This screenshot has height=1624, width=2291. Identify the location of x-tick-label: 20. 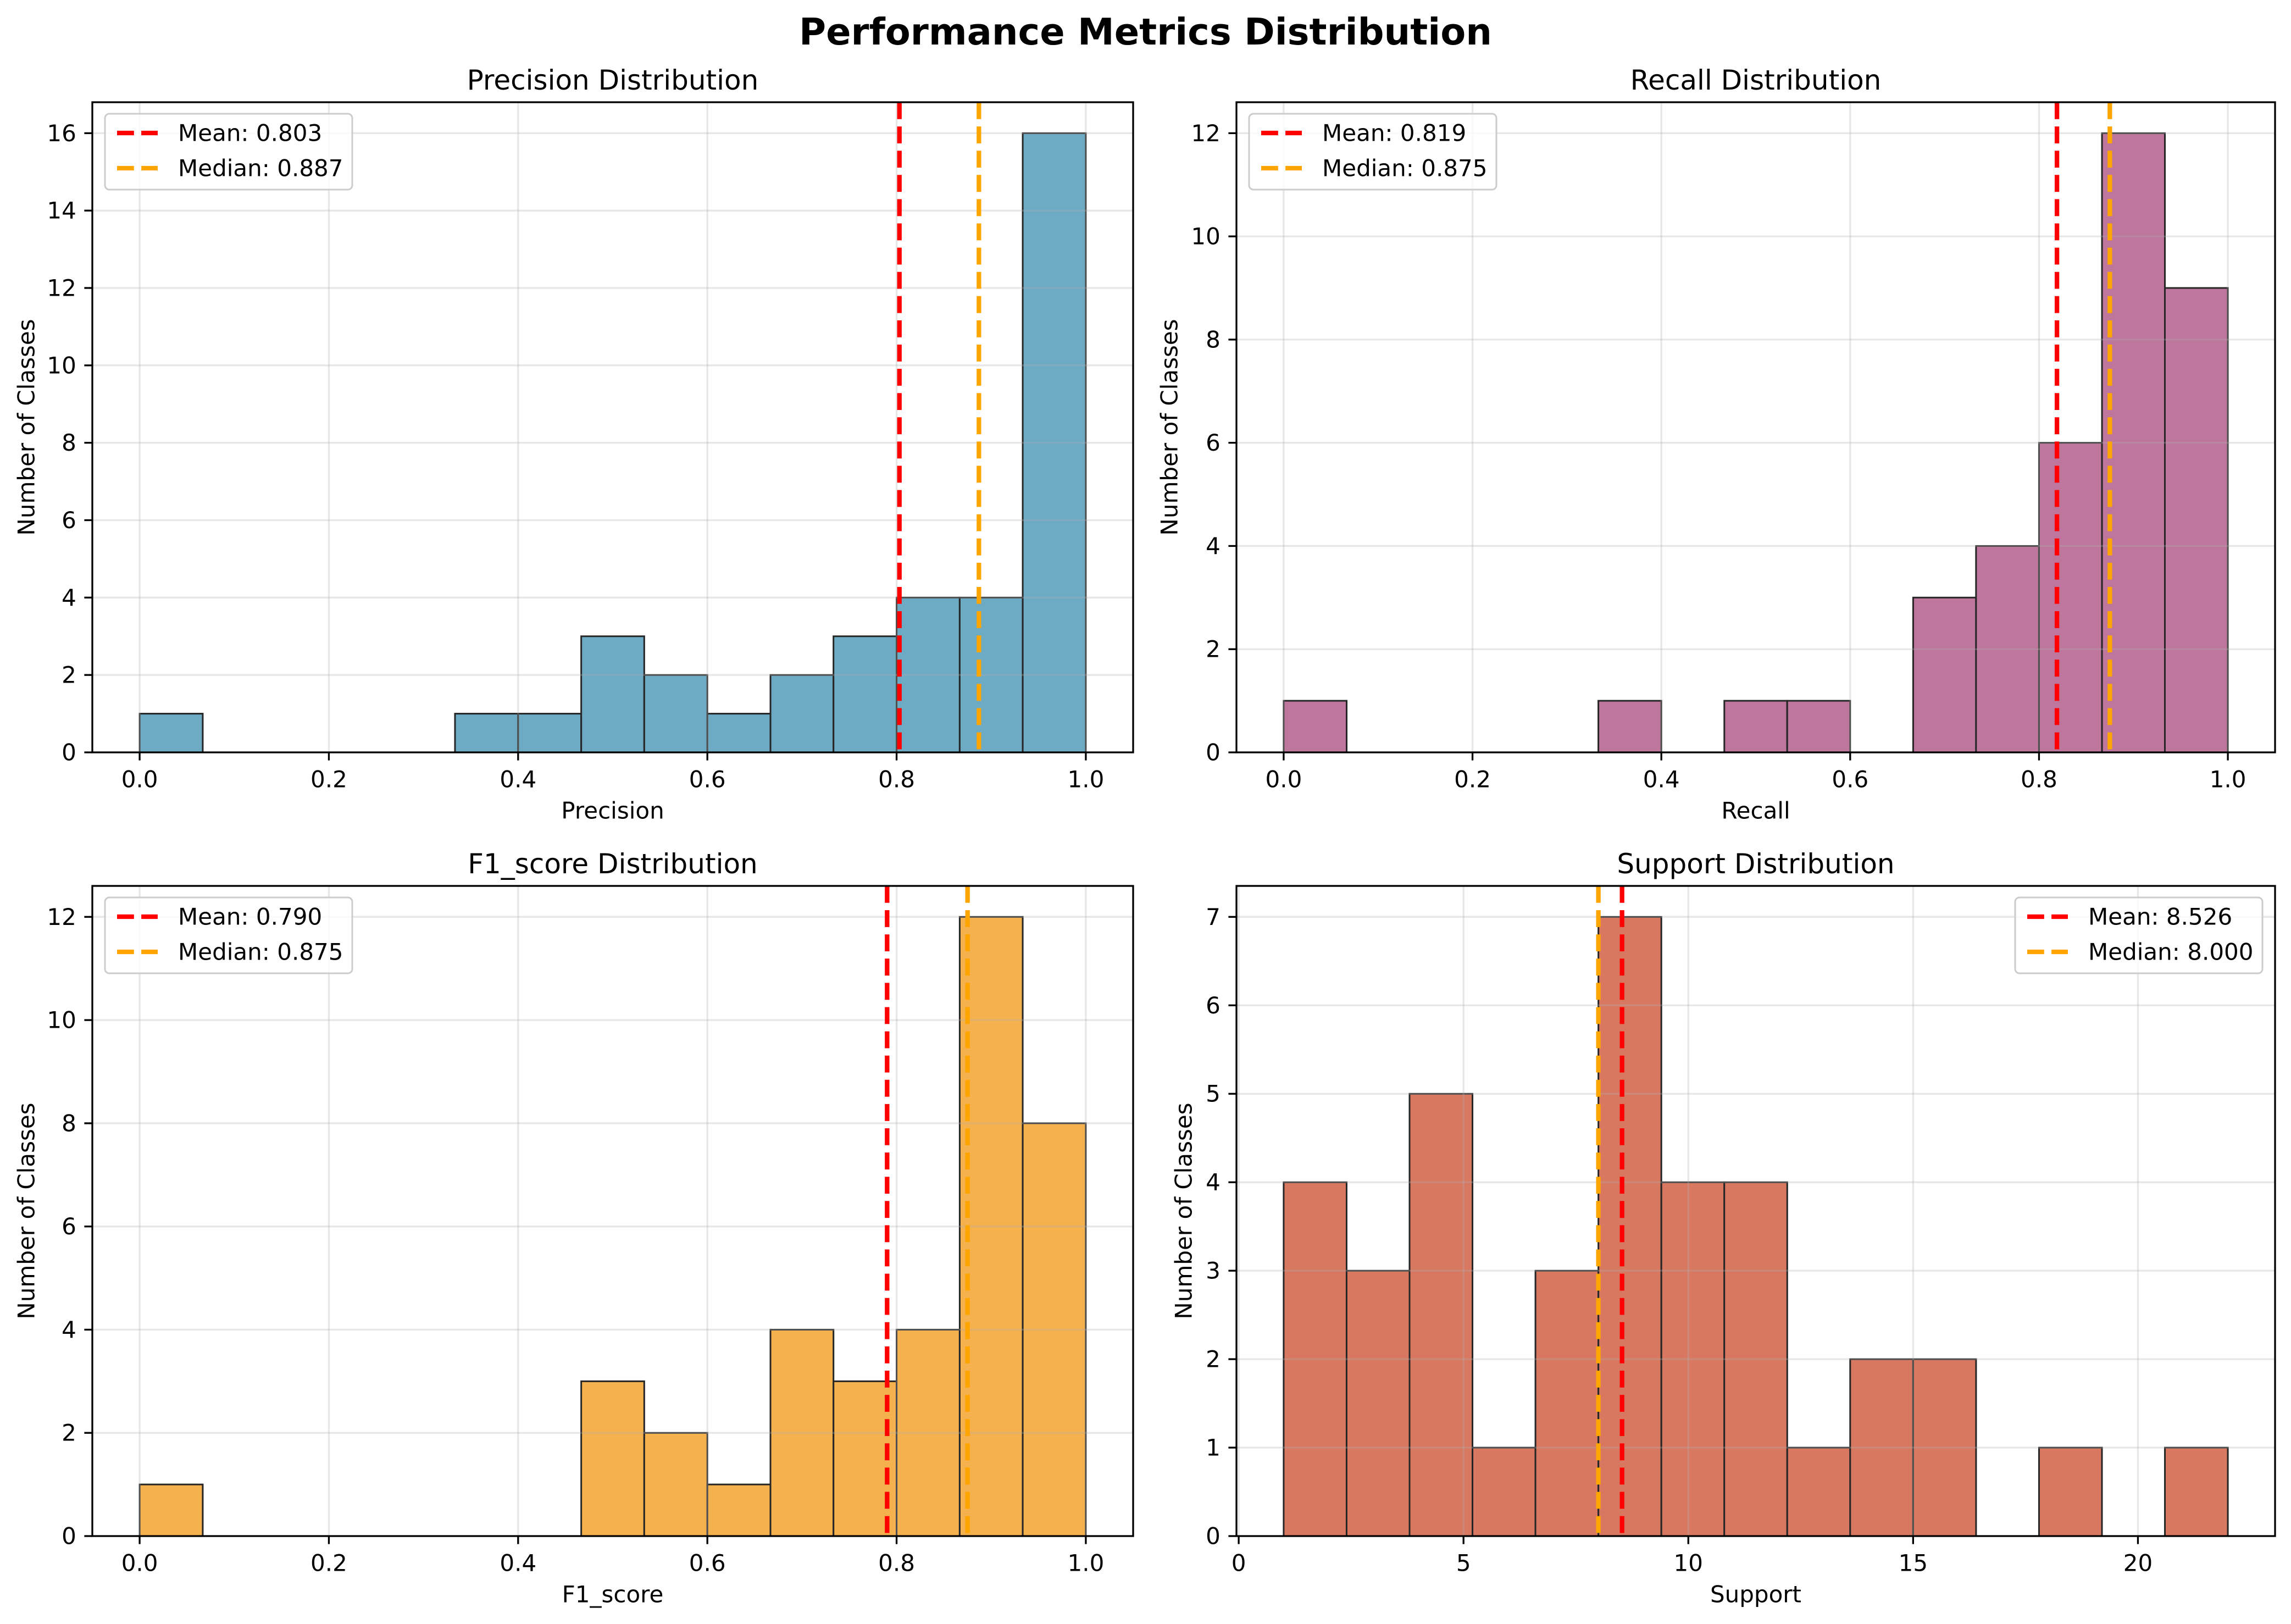
(2138, 1563).